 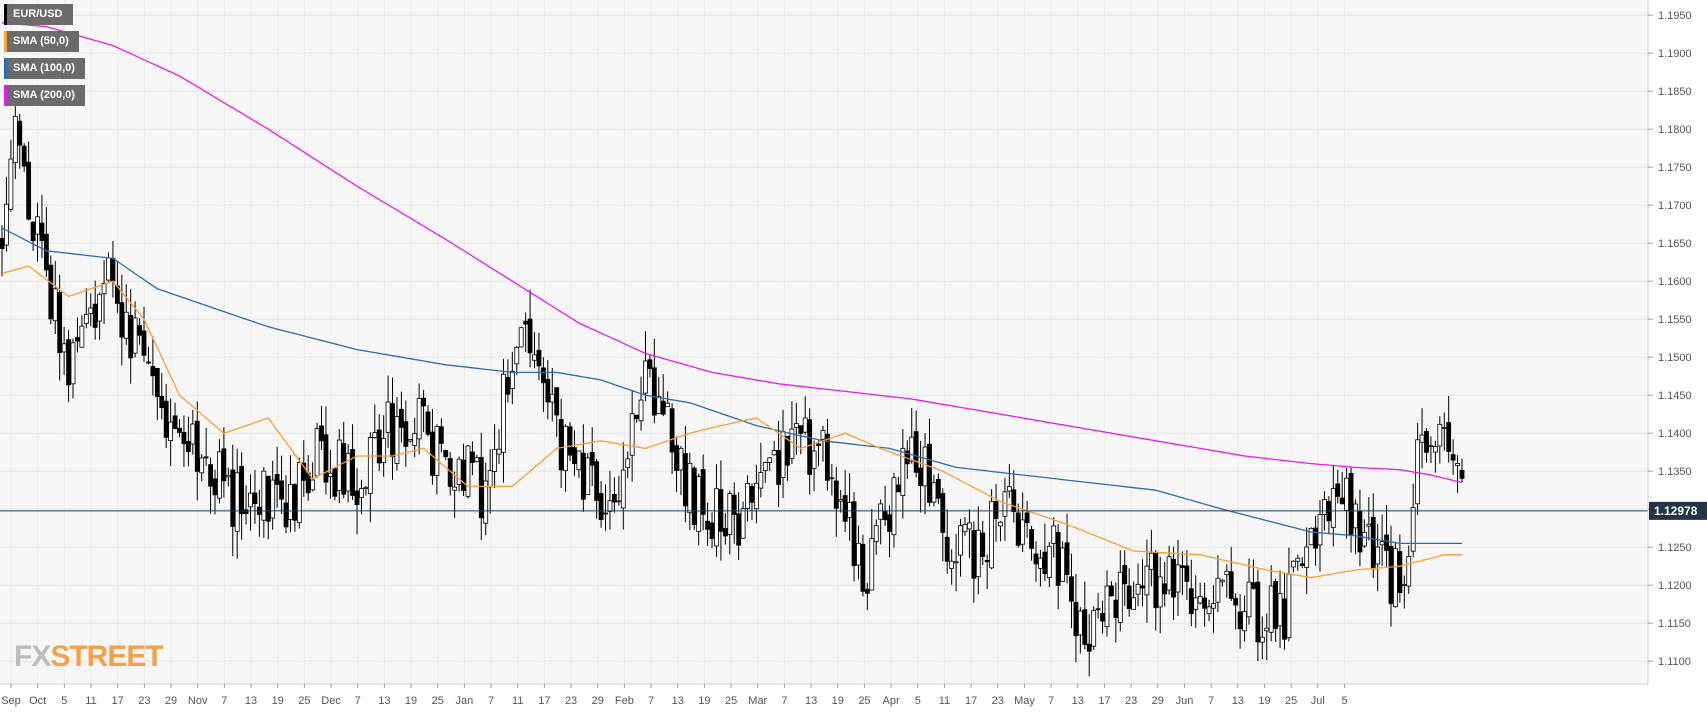 I want to click on x-tick-label: Jul, so click(x=1318, y=701).